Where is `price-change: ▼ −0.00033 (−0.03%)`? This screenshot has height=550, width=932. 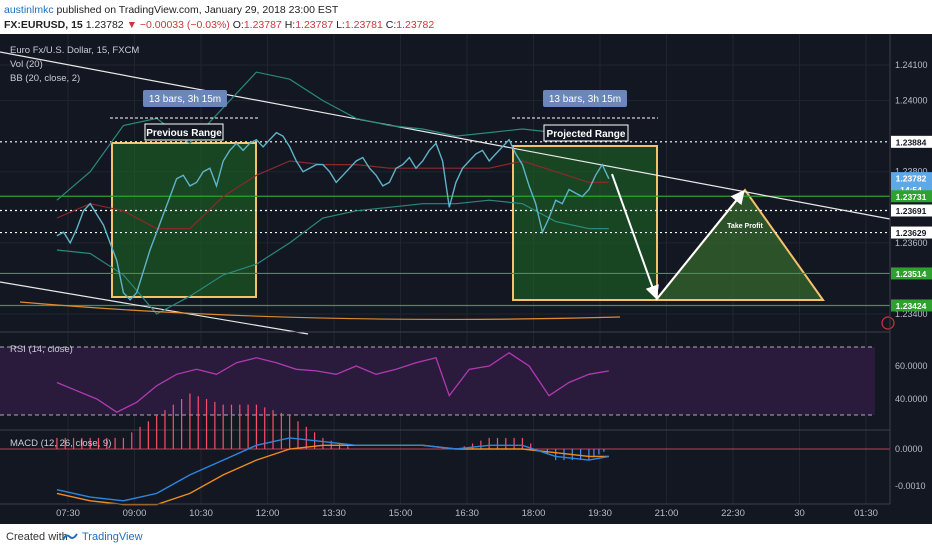 price-change: ▼ −0.00033 (−0.03%) is located at coordinates (178, 25).